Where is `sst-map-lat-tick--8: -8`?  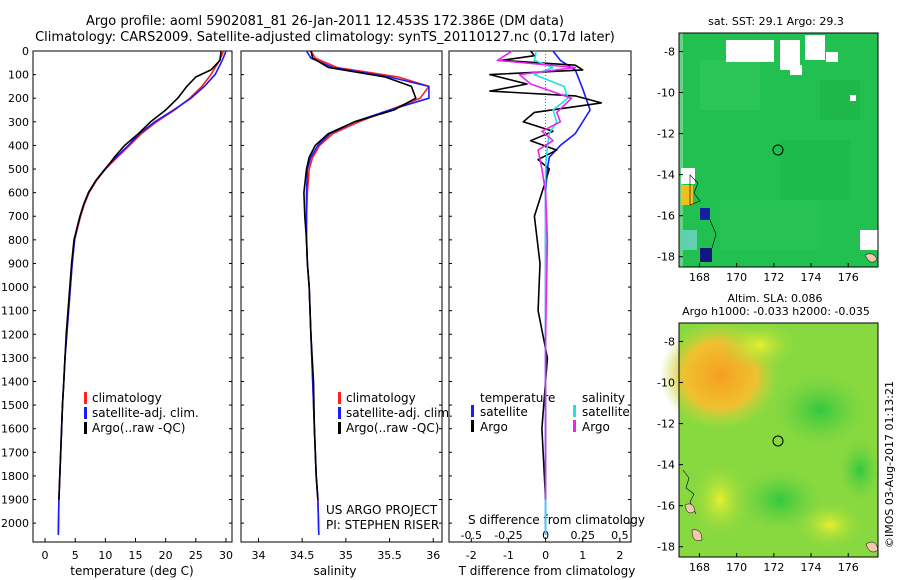
sst-map-lat-tick--8: -8 is located at coordinates (669, 51).